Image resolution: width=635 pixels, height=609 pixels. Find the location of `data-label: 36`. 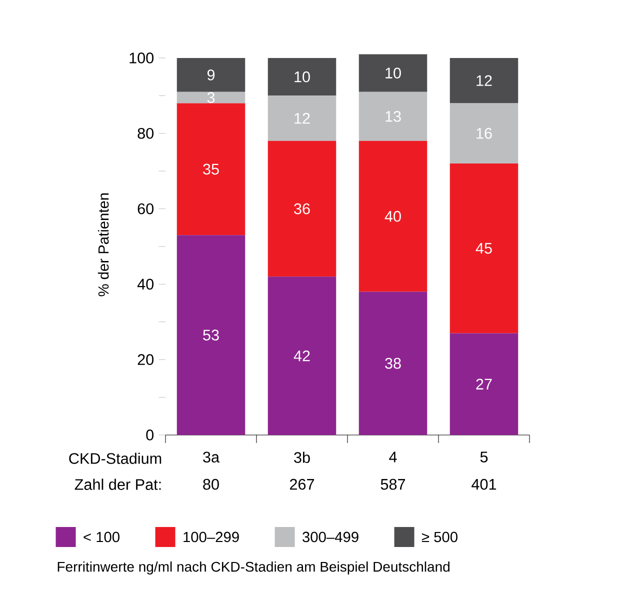

data-label: 36 is located at coordinates (302, 208).